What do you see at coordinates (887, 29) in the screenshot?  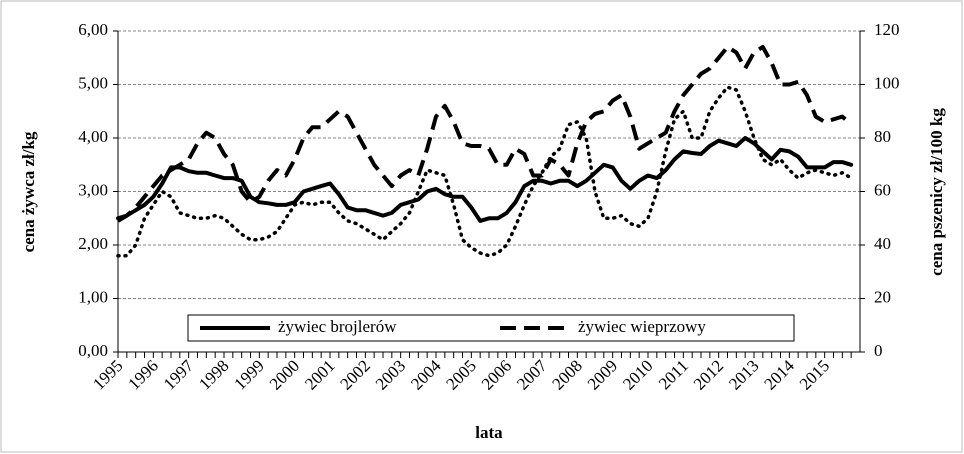 I see `y2-tick-label: 120` at bounding box center [887, 29].